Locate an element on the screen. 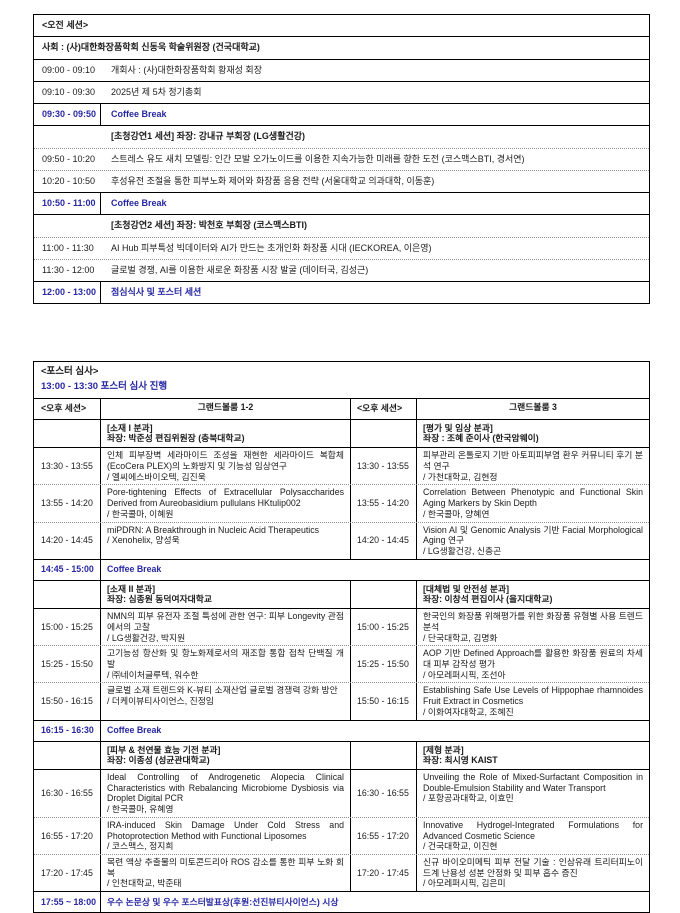  coffee-break-row: 16:15 - 16:30 Coffee Break is located at coordinates (341, 730).